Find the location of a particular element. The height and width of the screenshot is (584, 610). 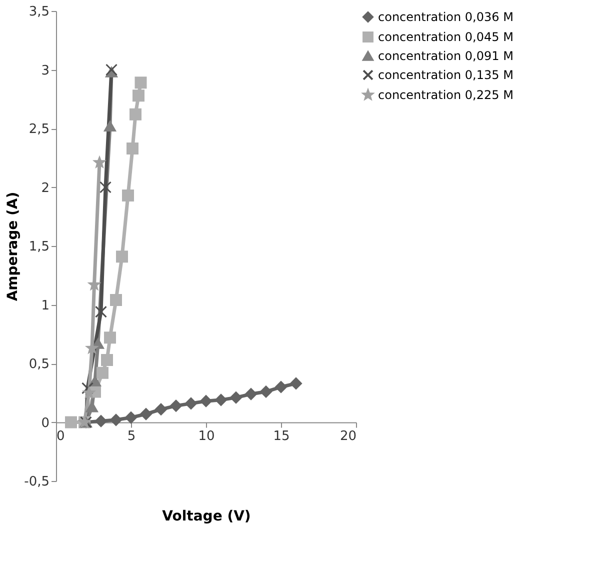

y-tick-label: 0,5 is located at coordinates (39, 364).